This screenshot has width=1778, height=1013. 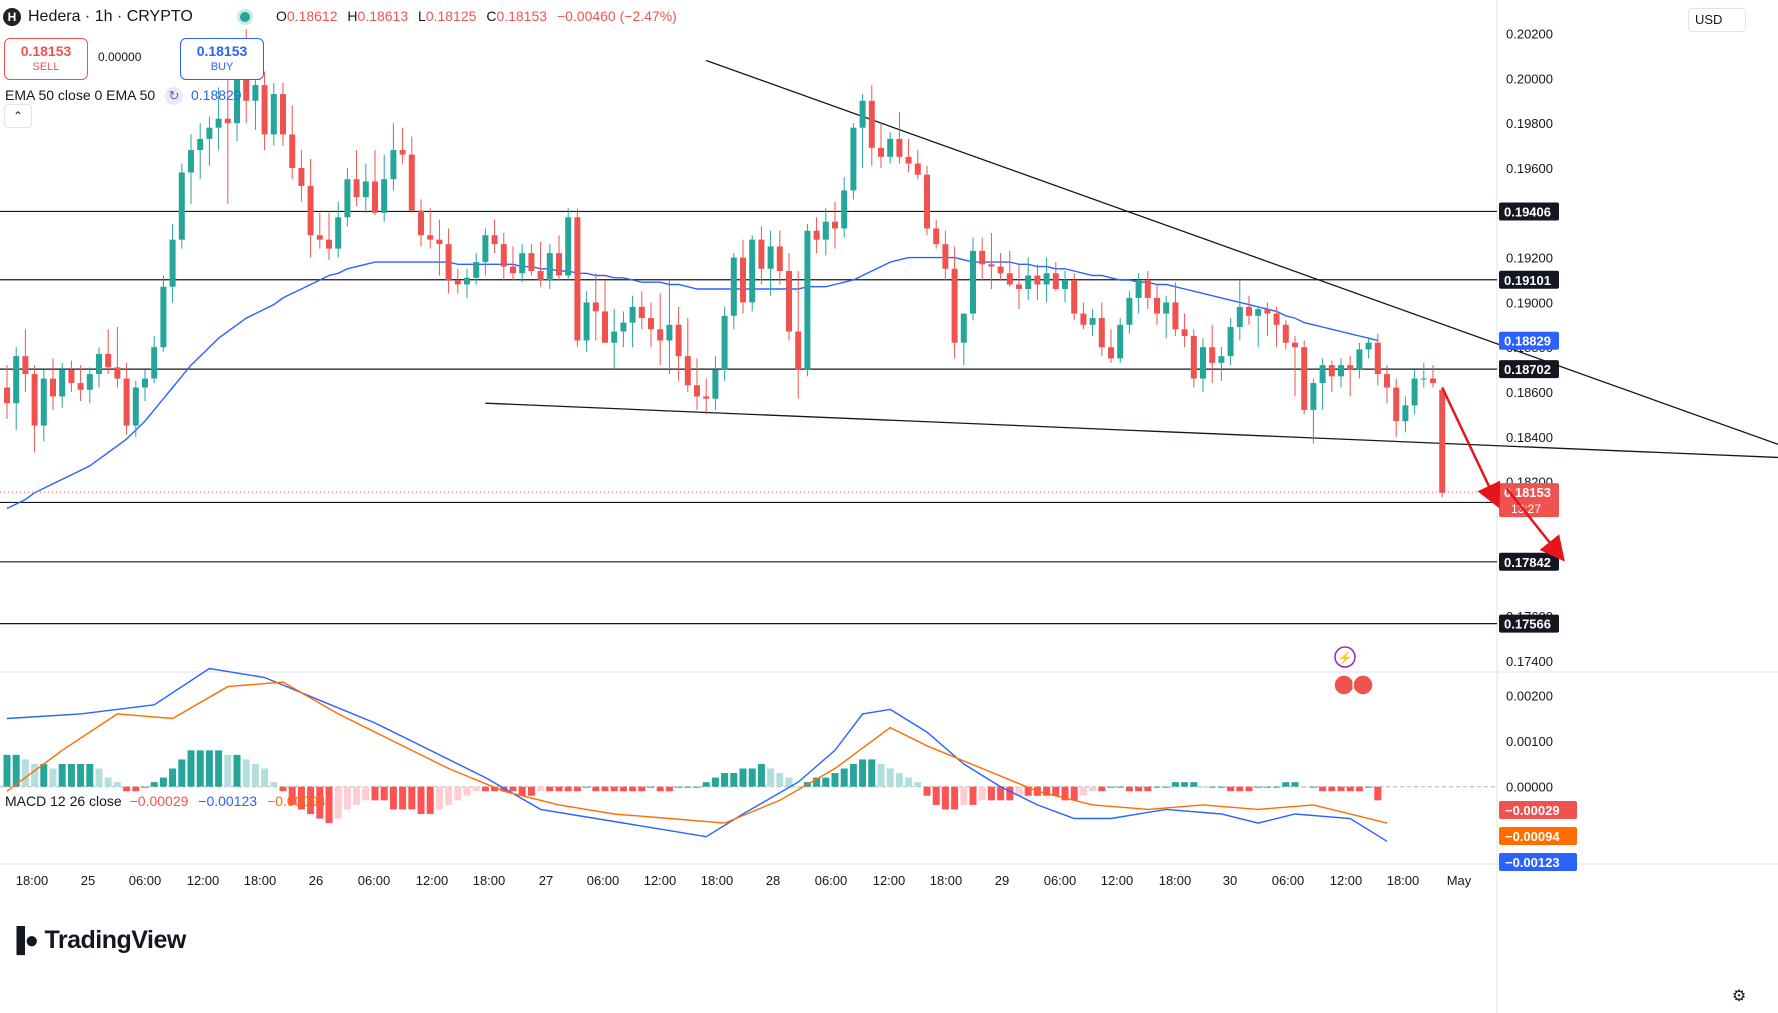 I want to click on collapse-legend-button: ⌃, so click(x=18, y=116).